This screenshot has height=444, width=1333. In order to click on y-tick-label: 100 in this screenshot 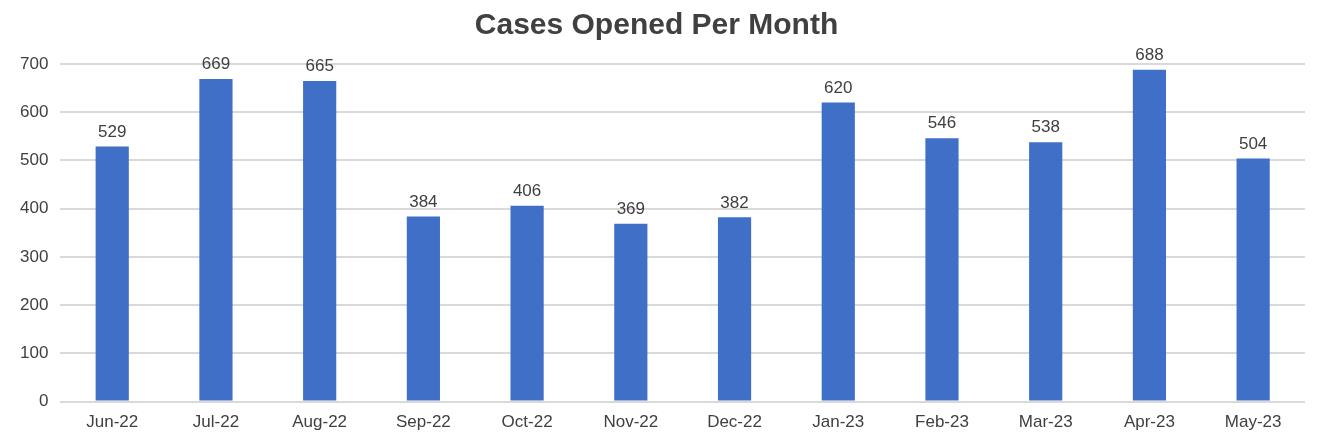, I will do `click(34, 353)`.